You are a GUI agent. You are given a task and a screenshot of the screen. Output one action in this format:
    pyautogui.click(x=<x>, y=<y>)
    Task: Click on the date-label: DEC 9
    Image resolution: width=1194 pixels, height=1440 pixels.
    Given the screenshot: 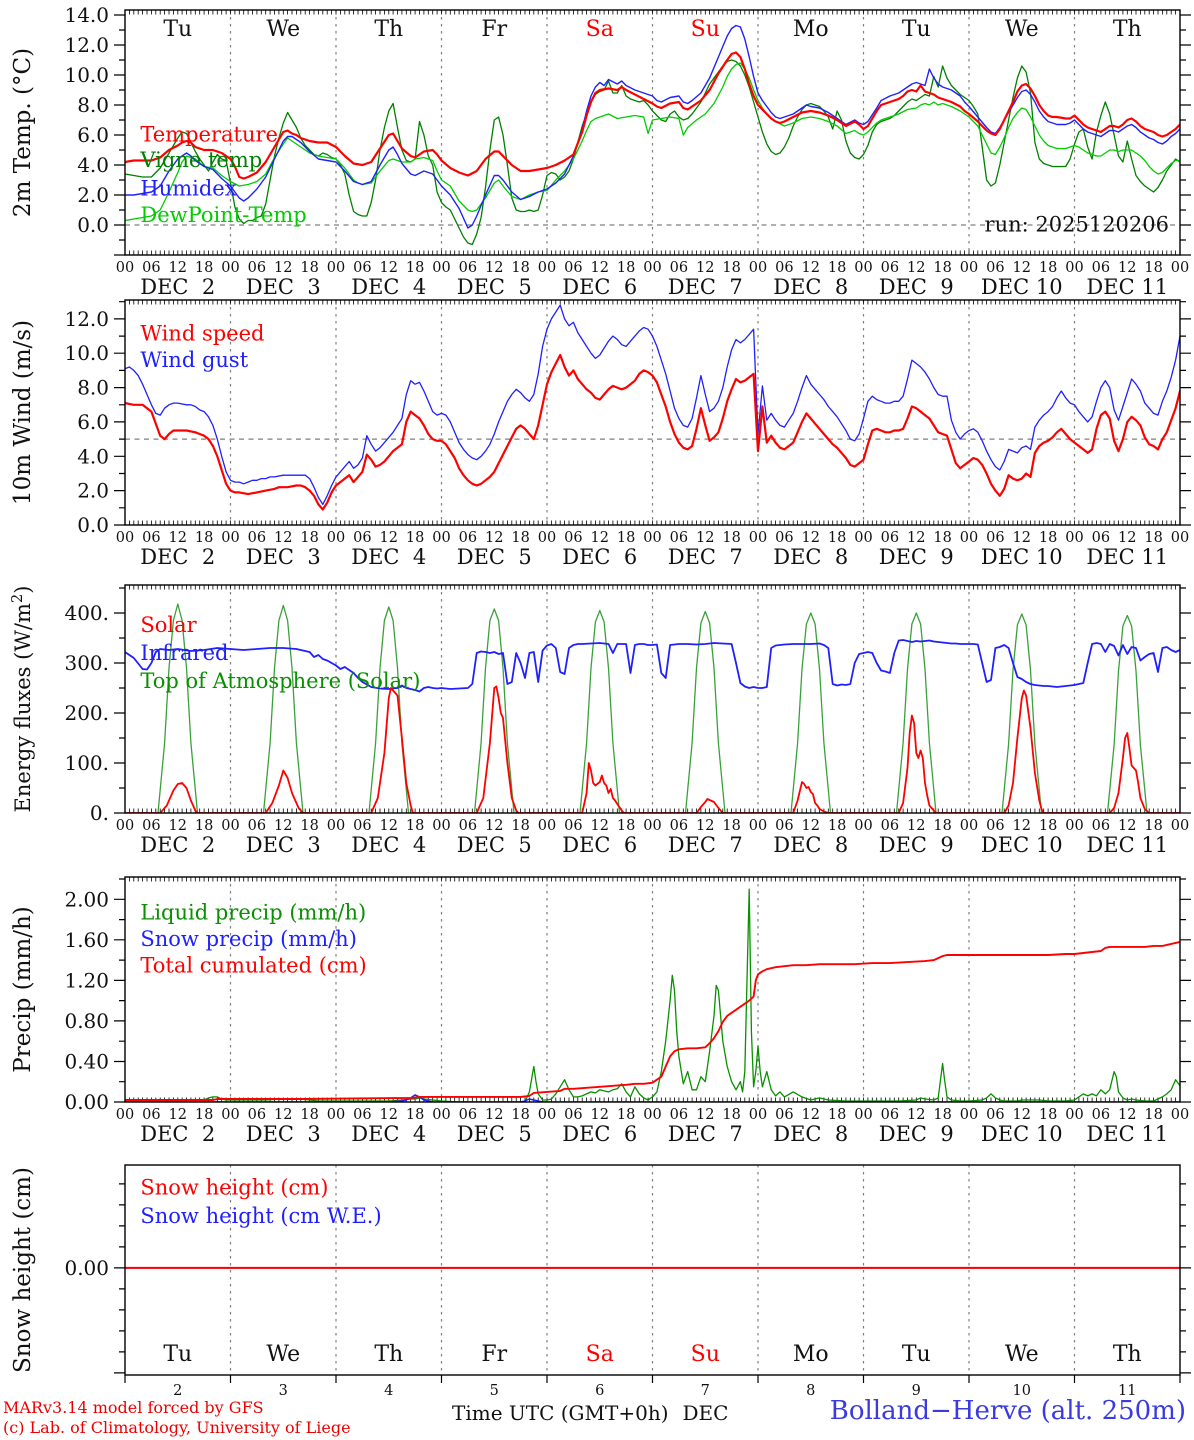 What is the action you would take?
    pyautogui.click(x=916, y=557)
    